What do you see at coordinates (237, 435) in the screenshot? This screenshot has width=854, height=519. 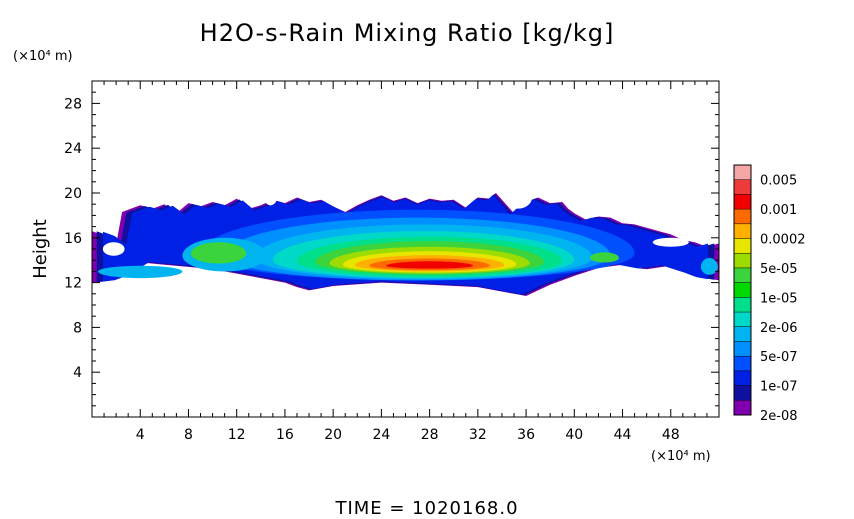 I see `x-tick-label: 12` at bounding box center [237, 435].